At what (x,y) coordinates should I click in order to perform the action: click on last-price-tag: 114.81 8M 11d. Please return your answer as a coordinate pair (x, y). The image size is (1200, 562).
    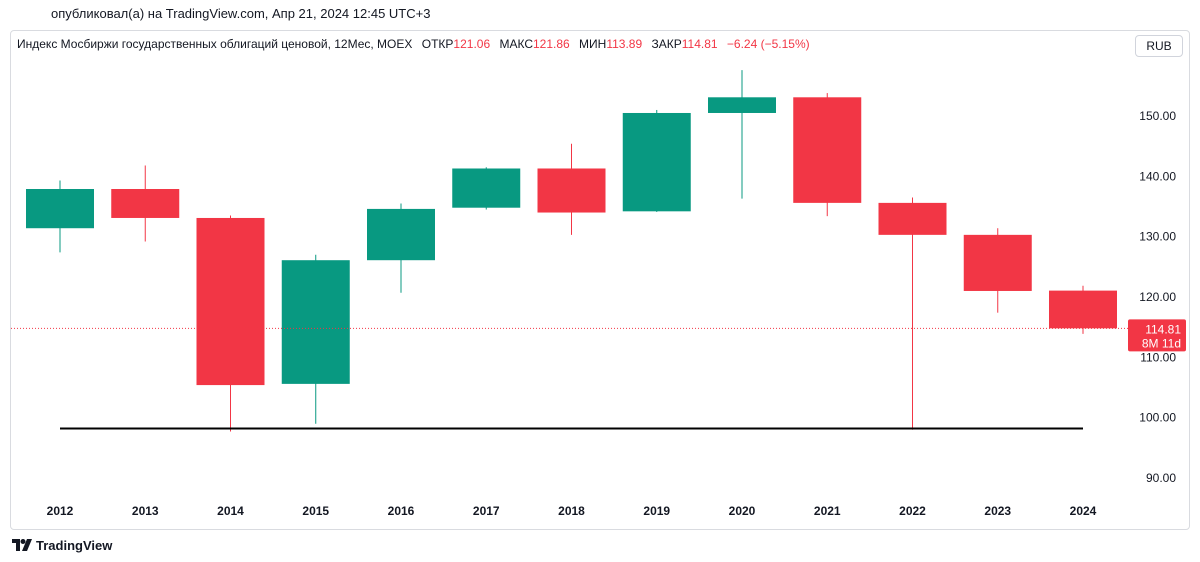
    Looking at the image, I should click on (1157, 335).